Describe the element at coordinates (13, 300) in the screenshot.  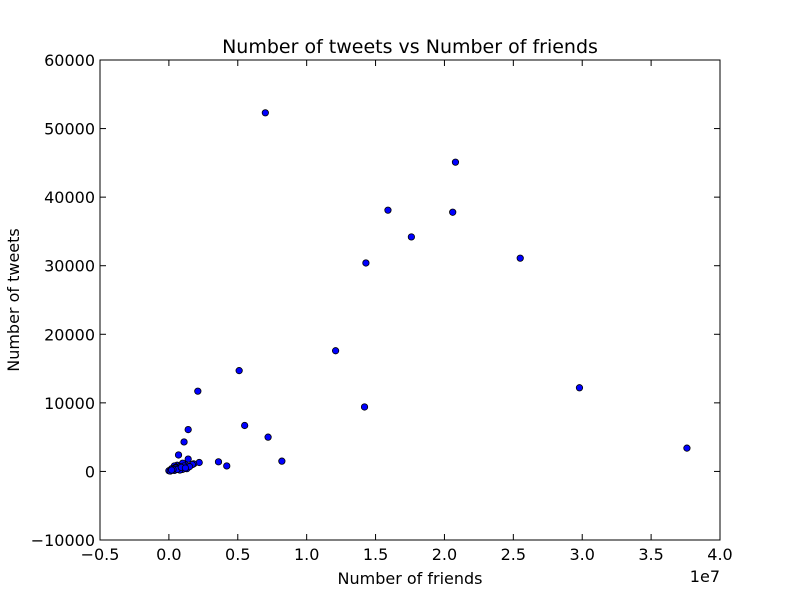
I see `y-axis-label: Number of tweets` at that location.